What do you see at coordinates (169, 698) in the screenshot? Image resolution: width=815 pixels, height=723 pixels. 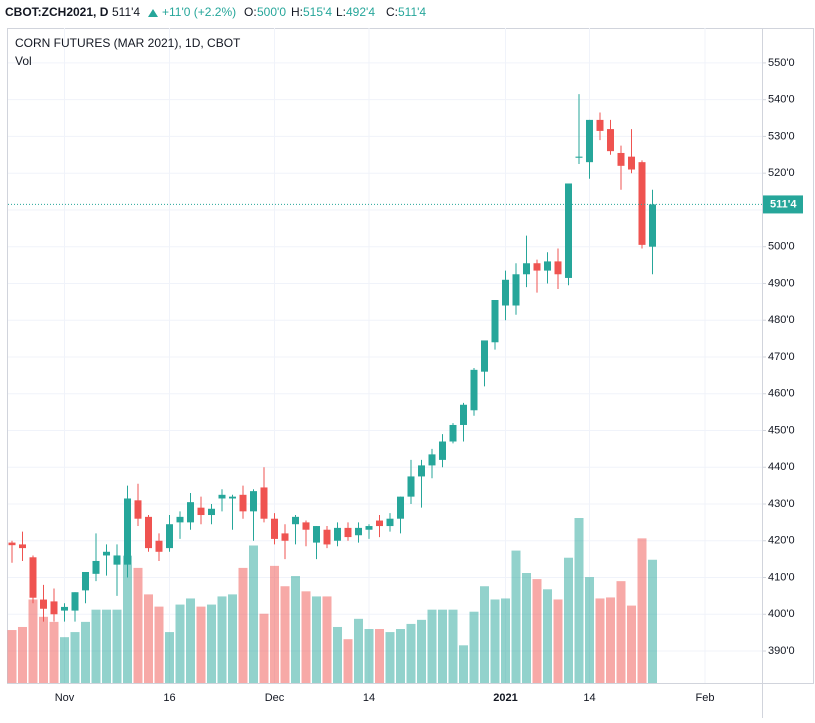 I see `x-tick-label: 16` at bounding box center [169, 698].